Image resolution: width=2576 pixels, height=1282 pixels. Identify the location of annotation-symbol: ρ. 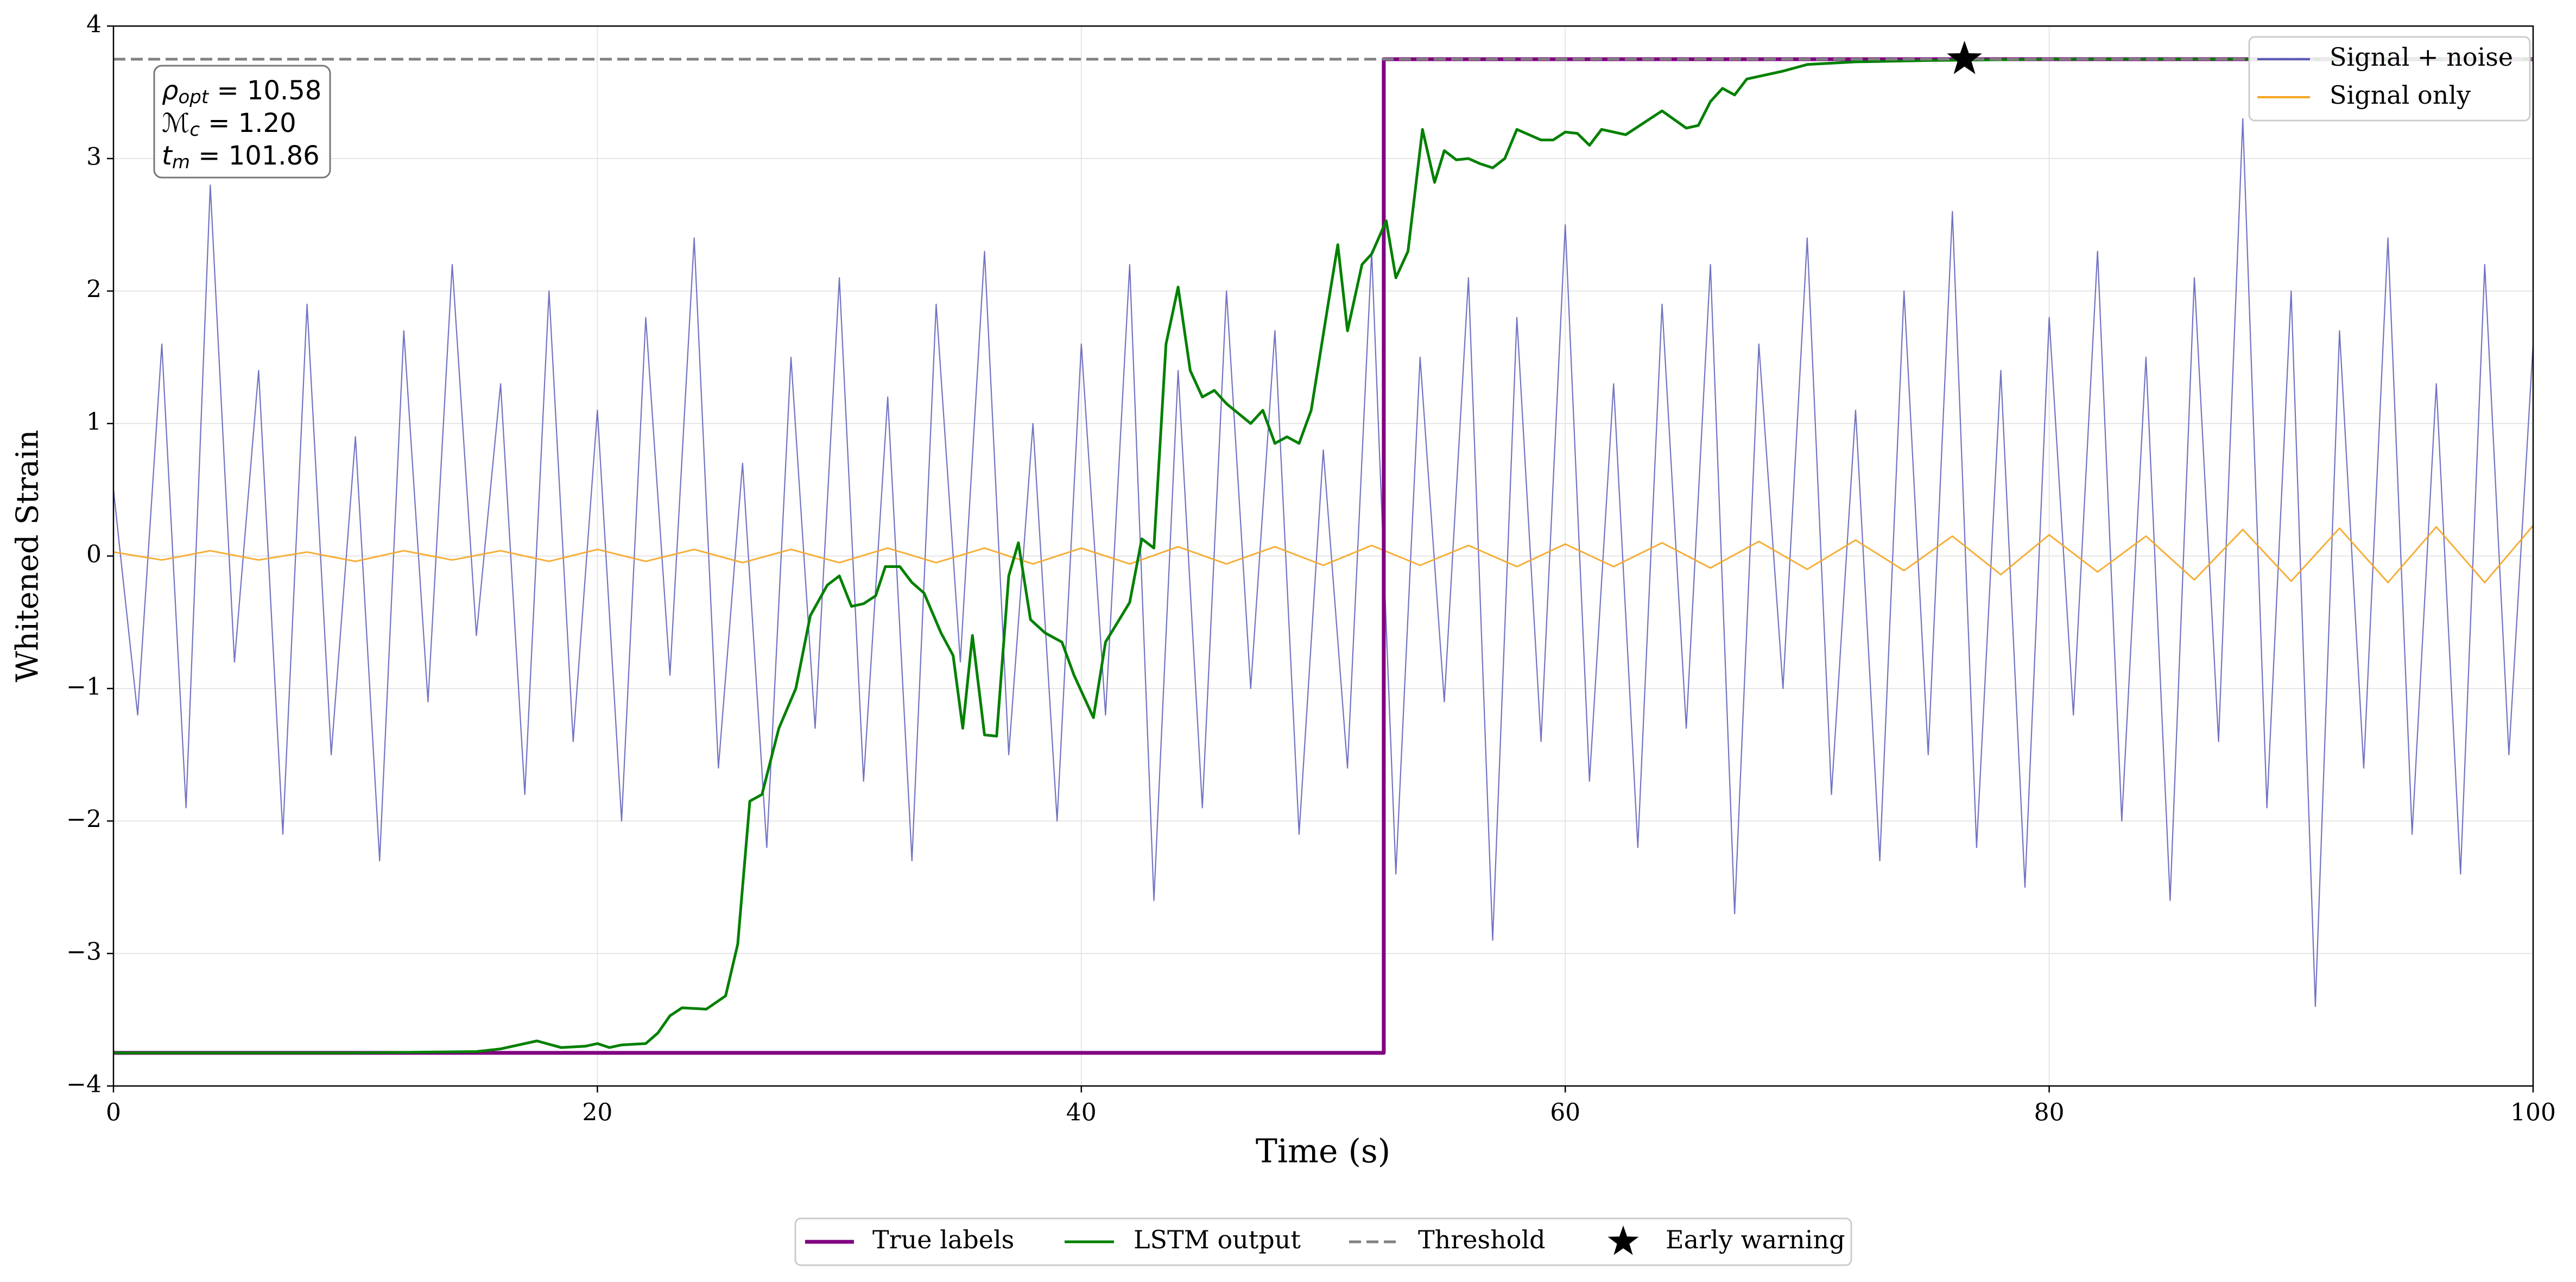
(170, 90).